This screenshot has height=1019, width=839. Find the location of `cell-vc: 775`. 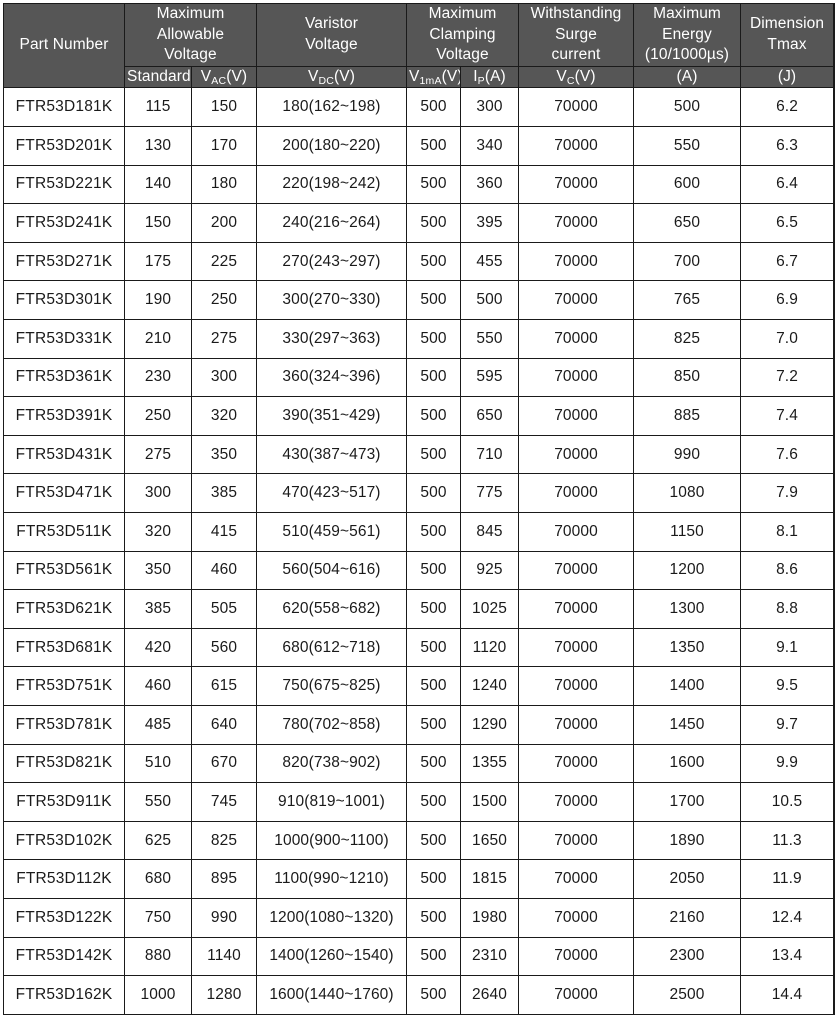

cell-vc: 775 is located at coordinates (489, 493).